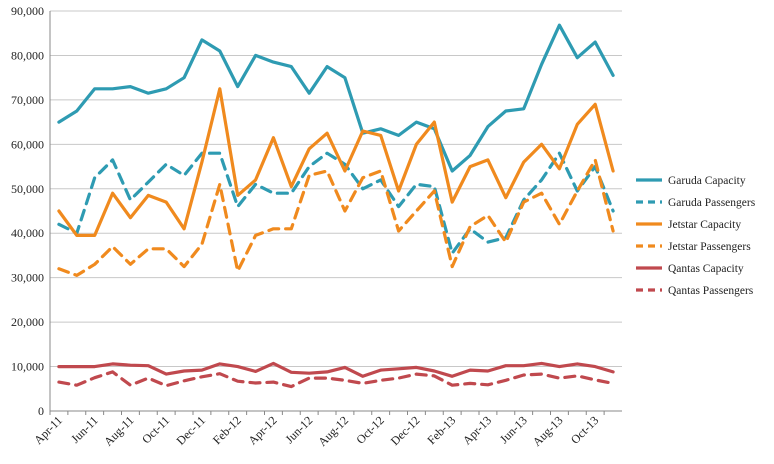 This screenshot has width=774, height=464. I want to click on y-tick-label: 30,000, so click(27, 278).